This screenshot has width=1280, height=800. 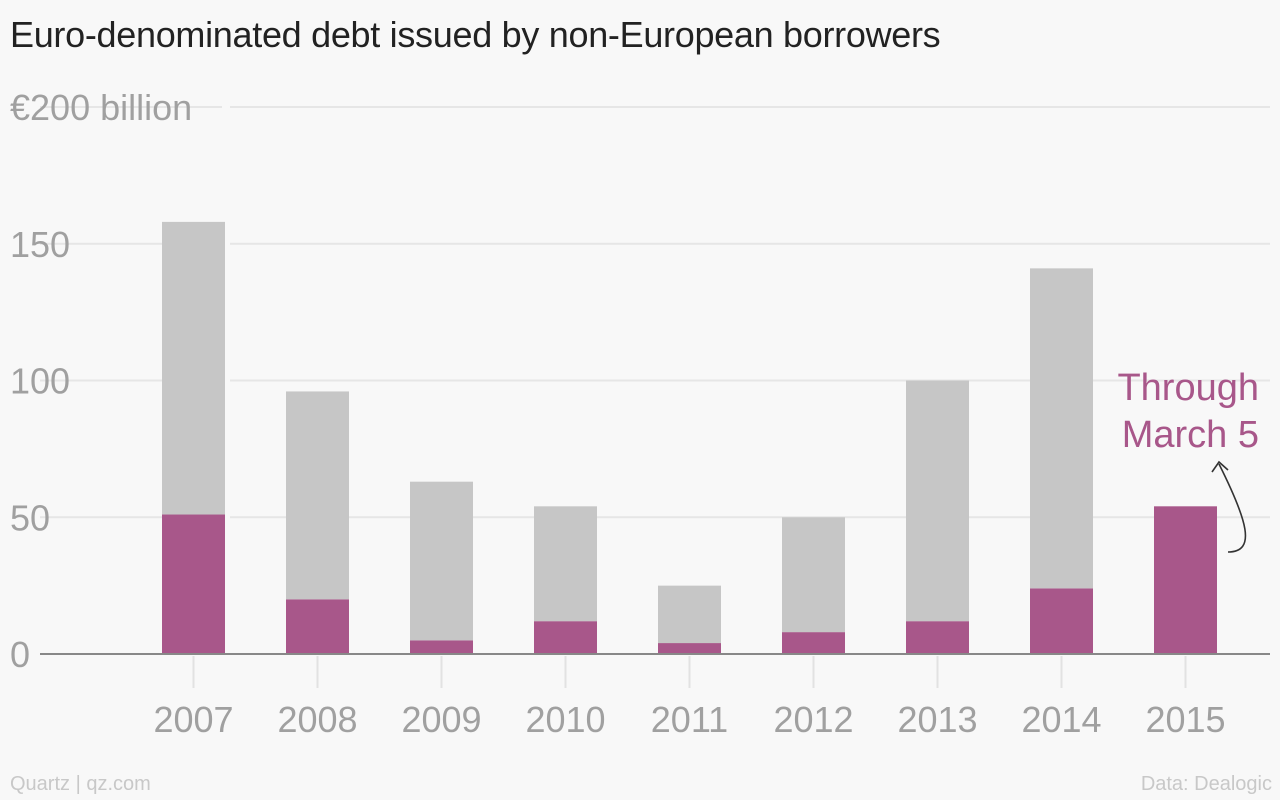 I want to click on annotation-arrow, so click(x=1232, y=508).